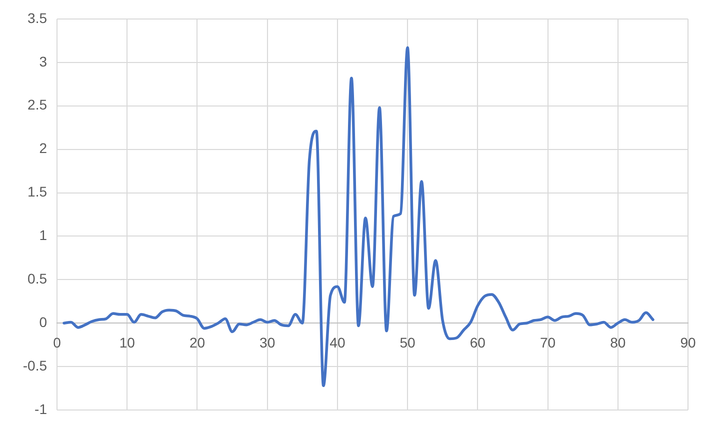  I want to click on x-tick-label: 80, so click(618, 342).